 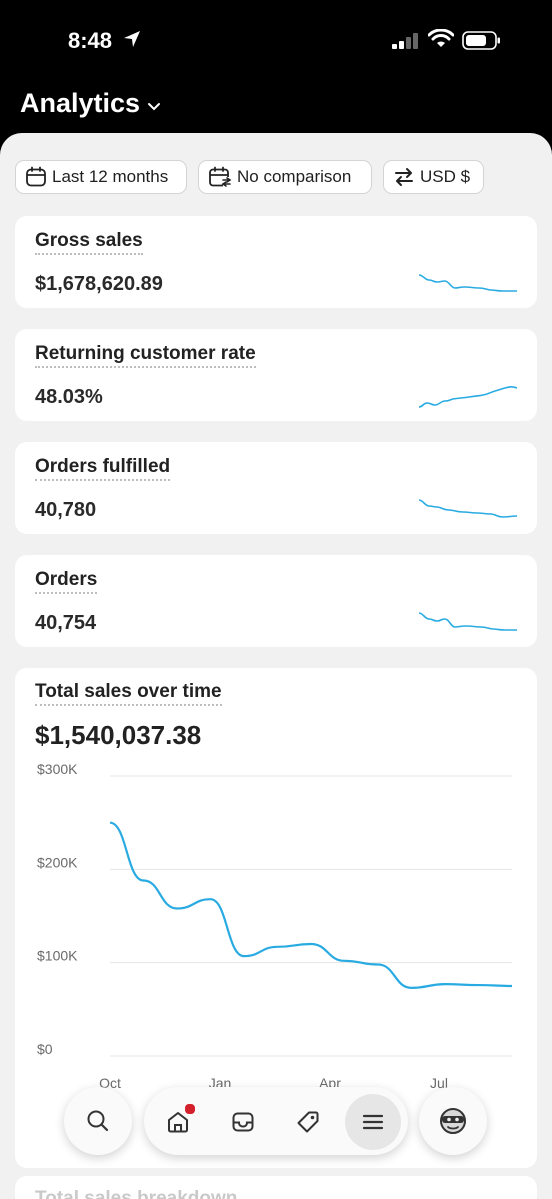 What do you see at coordinates (276, 262) in the screenshot?
I see `gross-sales-card: Gross sales $1,678,620.89` at bounding box center [276, 262].